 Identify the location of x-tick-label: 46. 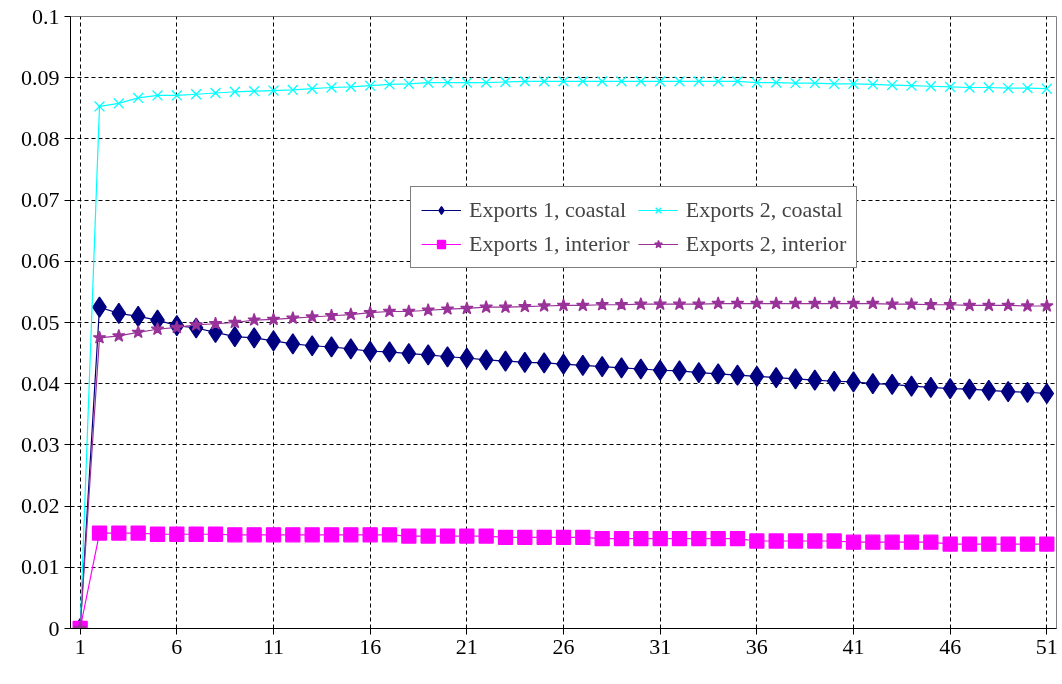
(950, 646).